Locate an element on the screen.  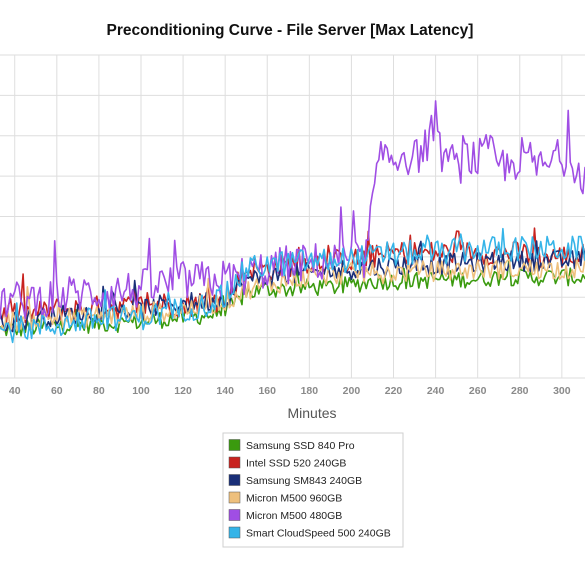
legend-label-samsung-sm843-240gb: Samsung SM843 240GB is located at coordinates (304, 481).